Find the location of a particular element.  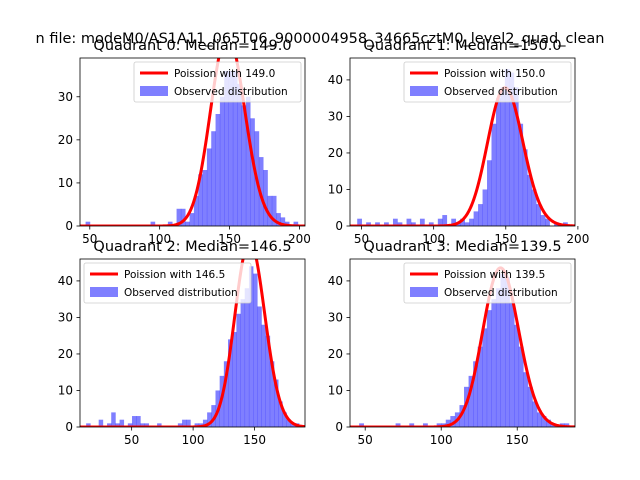

legend: Poission with 146.5 Observed distribution is located at coordinates (167, 283).